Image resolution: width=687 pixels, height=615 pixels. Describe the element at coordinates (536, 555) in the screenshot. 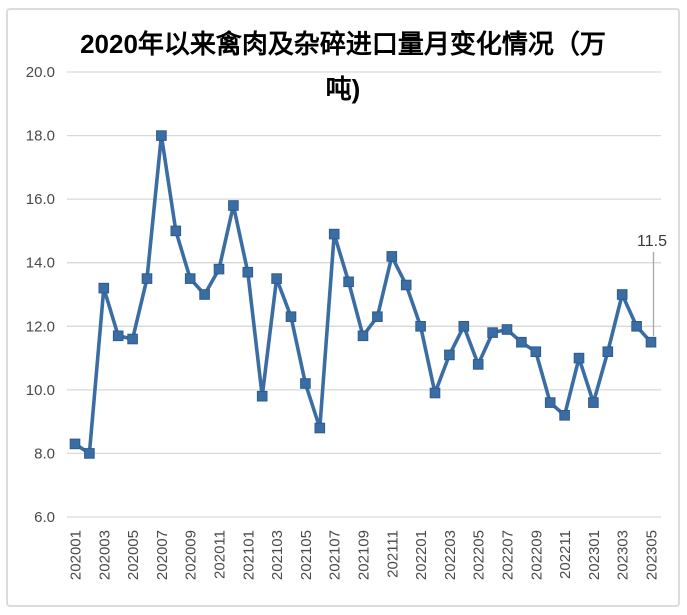

I see `x-tick-label: 202209` at that location.